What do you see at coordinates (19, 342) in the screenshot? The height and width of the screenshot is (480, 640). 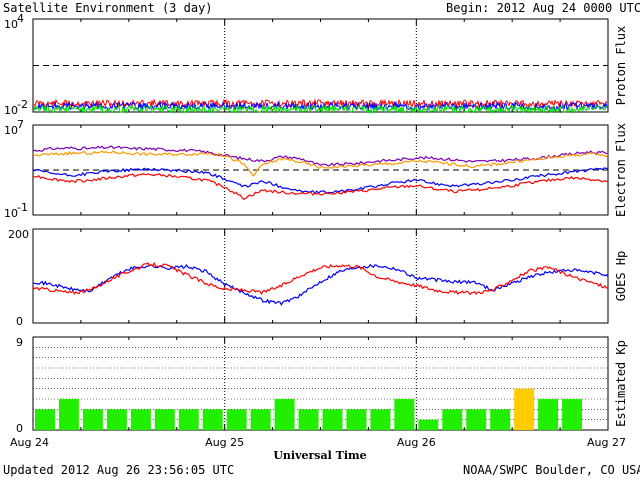 I see `y-tick-label: 9` at bounding box center [19, 342].